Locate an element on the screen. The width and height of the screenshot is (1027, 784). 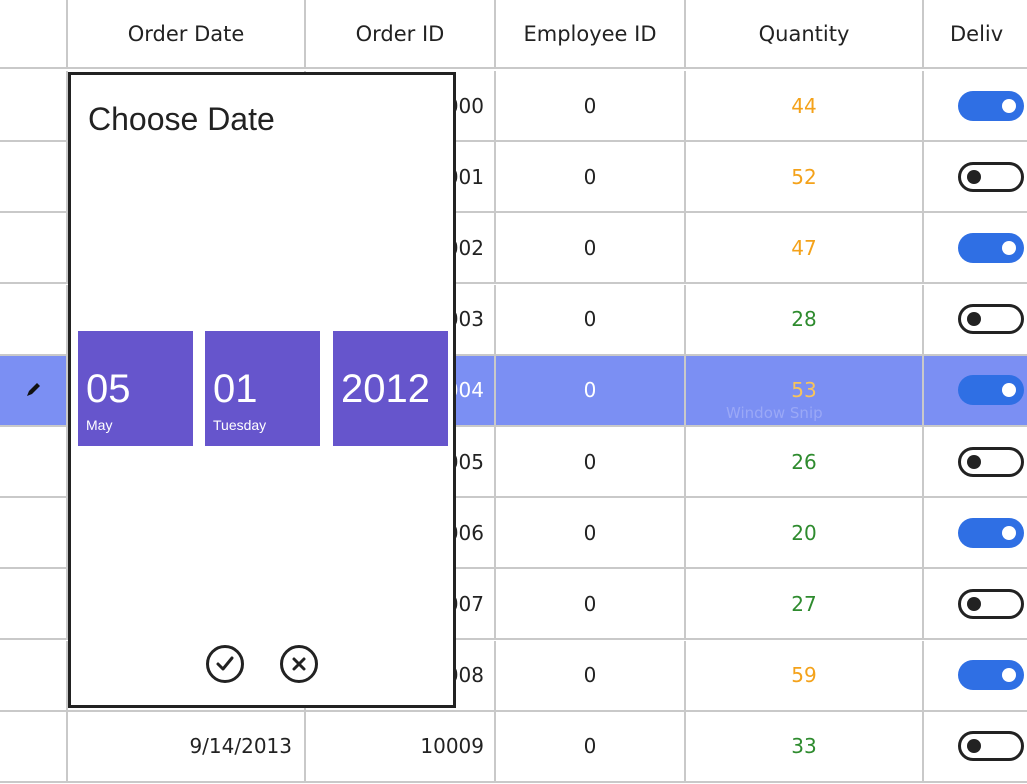
day-value: 01 is located at coordinates (235, 389).